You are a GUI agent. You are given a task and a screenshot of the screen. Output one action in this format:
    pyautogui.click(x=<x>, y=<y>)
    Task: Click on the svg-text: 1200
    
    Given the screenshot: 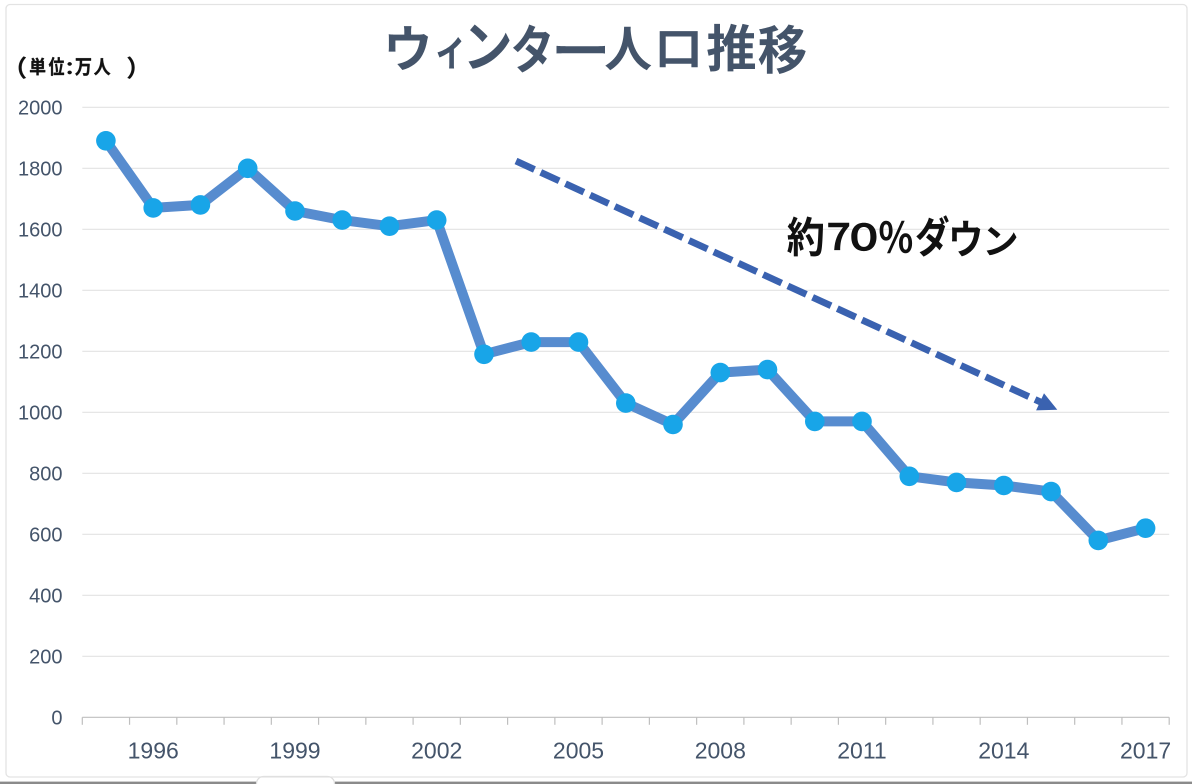 What is the action you would take?
    pyautogui.click(x=40, y=353)
    